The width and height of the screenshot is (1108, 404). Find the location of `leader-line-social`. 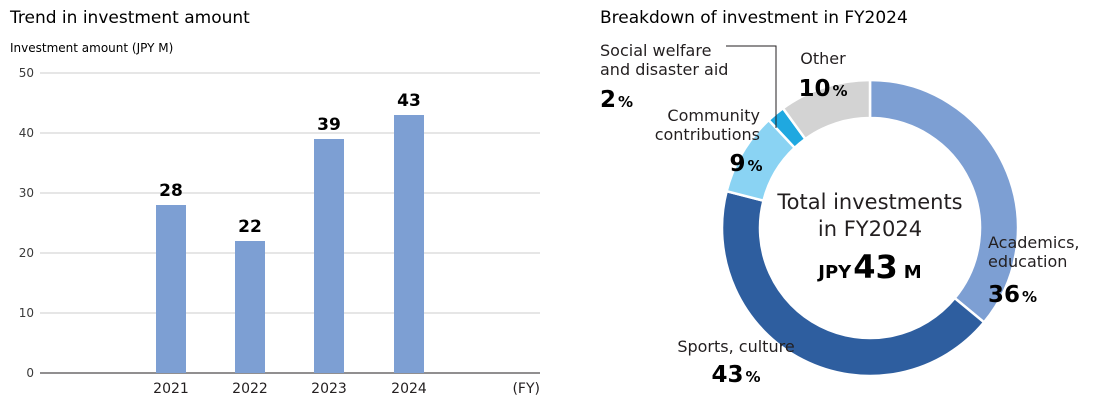

leader-line-social is located at coordinates (751, 86).